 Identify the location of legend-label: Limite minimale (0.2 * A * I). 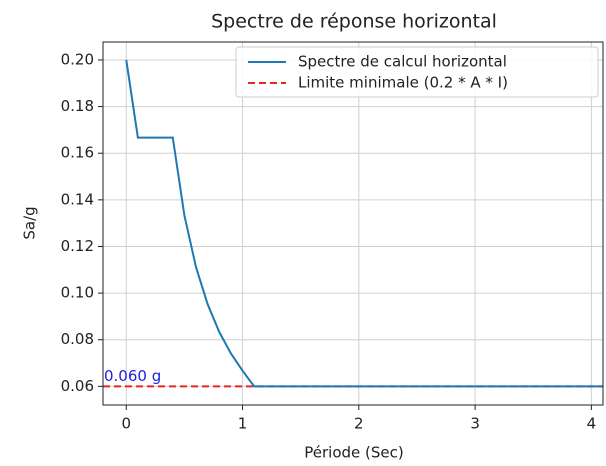
(403, 83).